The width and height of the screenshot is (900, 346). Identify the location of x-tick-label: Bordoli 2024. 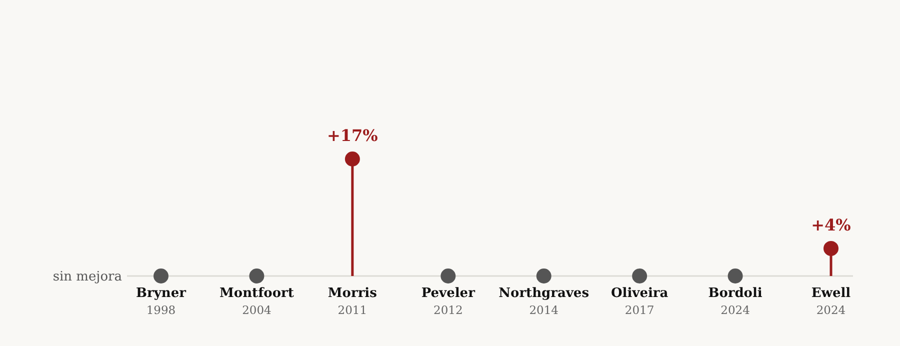
(735, 301).